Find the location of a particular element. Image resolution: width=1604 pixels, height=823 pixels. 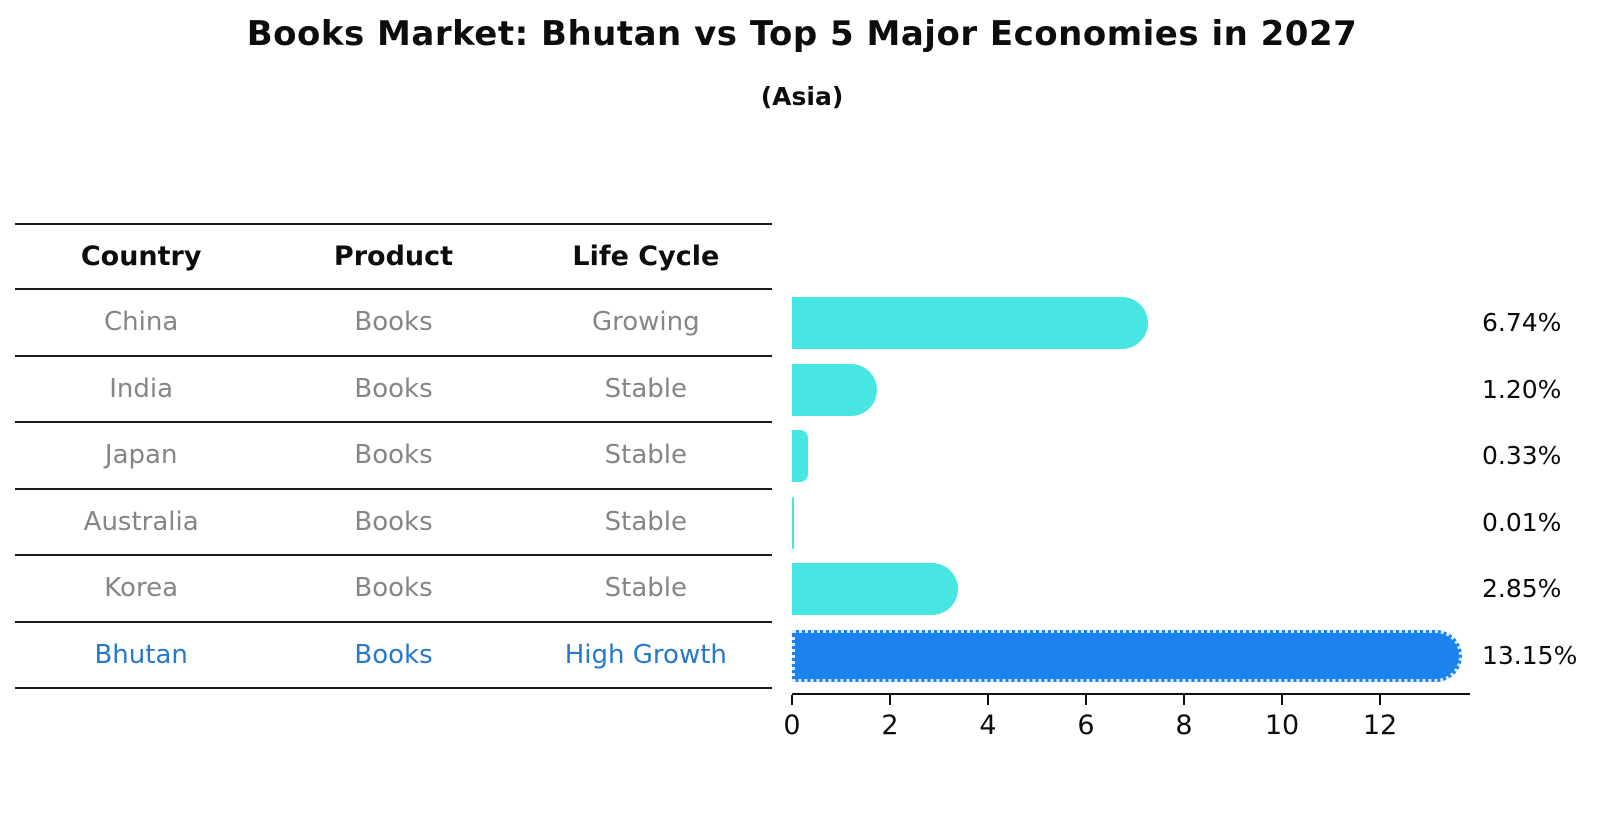

cell-lifecycle: Growing is located at coordinates (645, 322).